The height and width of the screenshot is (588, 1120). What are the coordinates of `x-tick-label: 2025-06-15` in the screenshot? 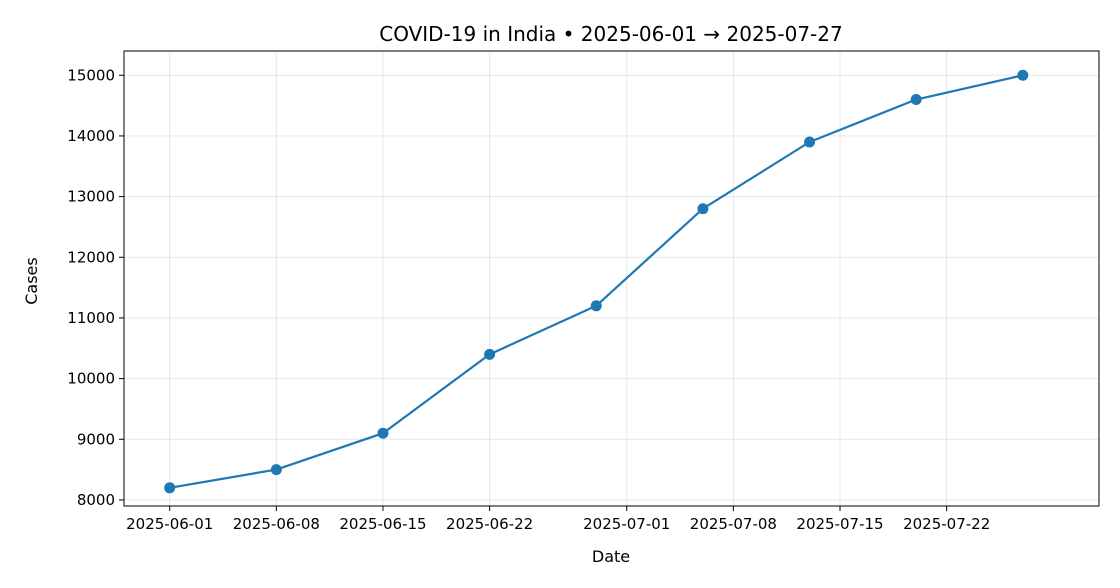 It's located at (382, 524).